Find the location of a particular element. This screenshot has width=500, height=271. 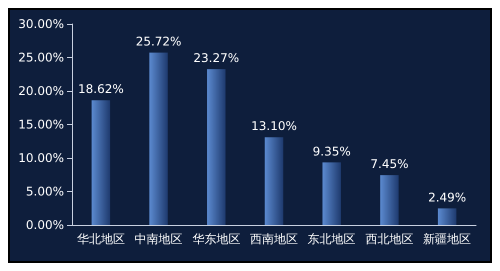

x-tick-label: 西北地区 is located at coordinates (389, 239).